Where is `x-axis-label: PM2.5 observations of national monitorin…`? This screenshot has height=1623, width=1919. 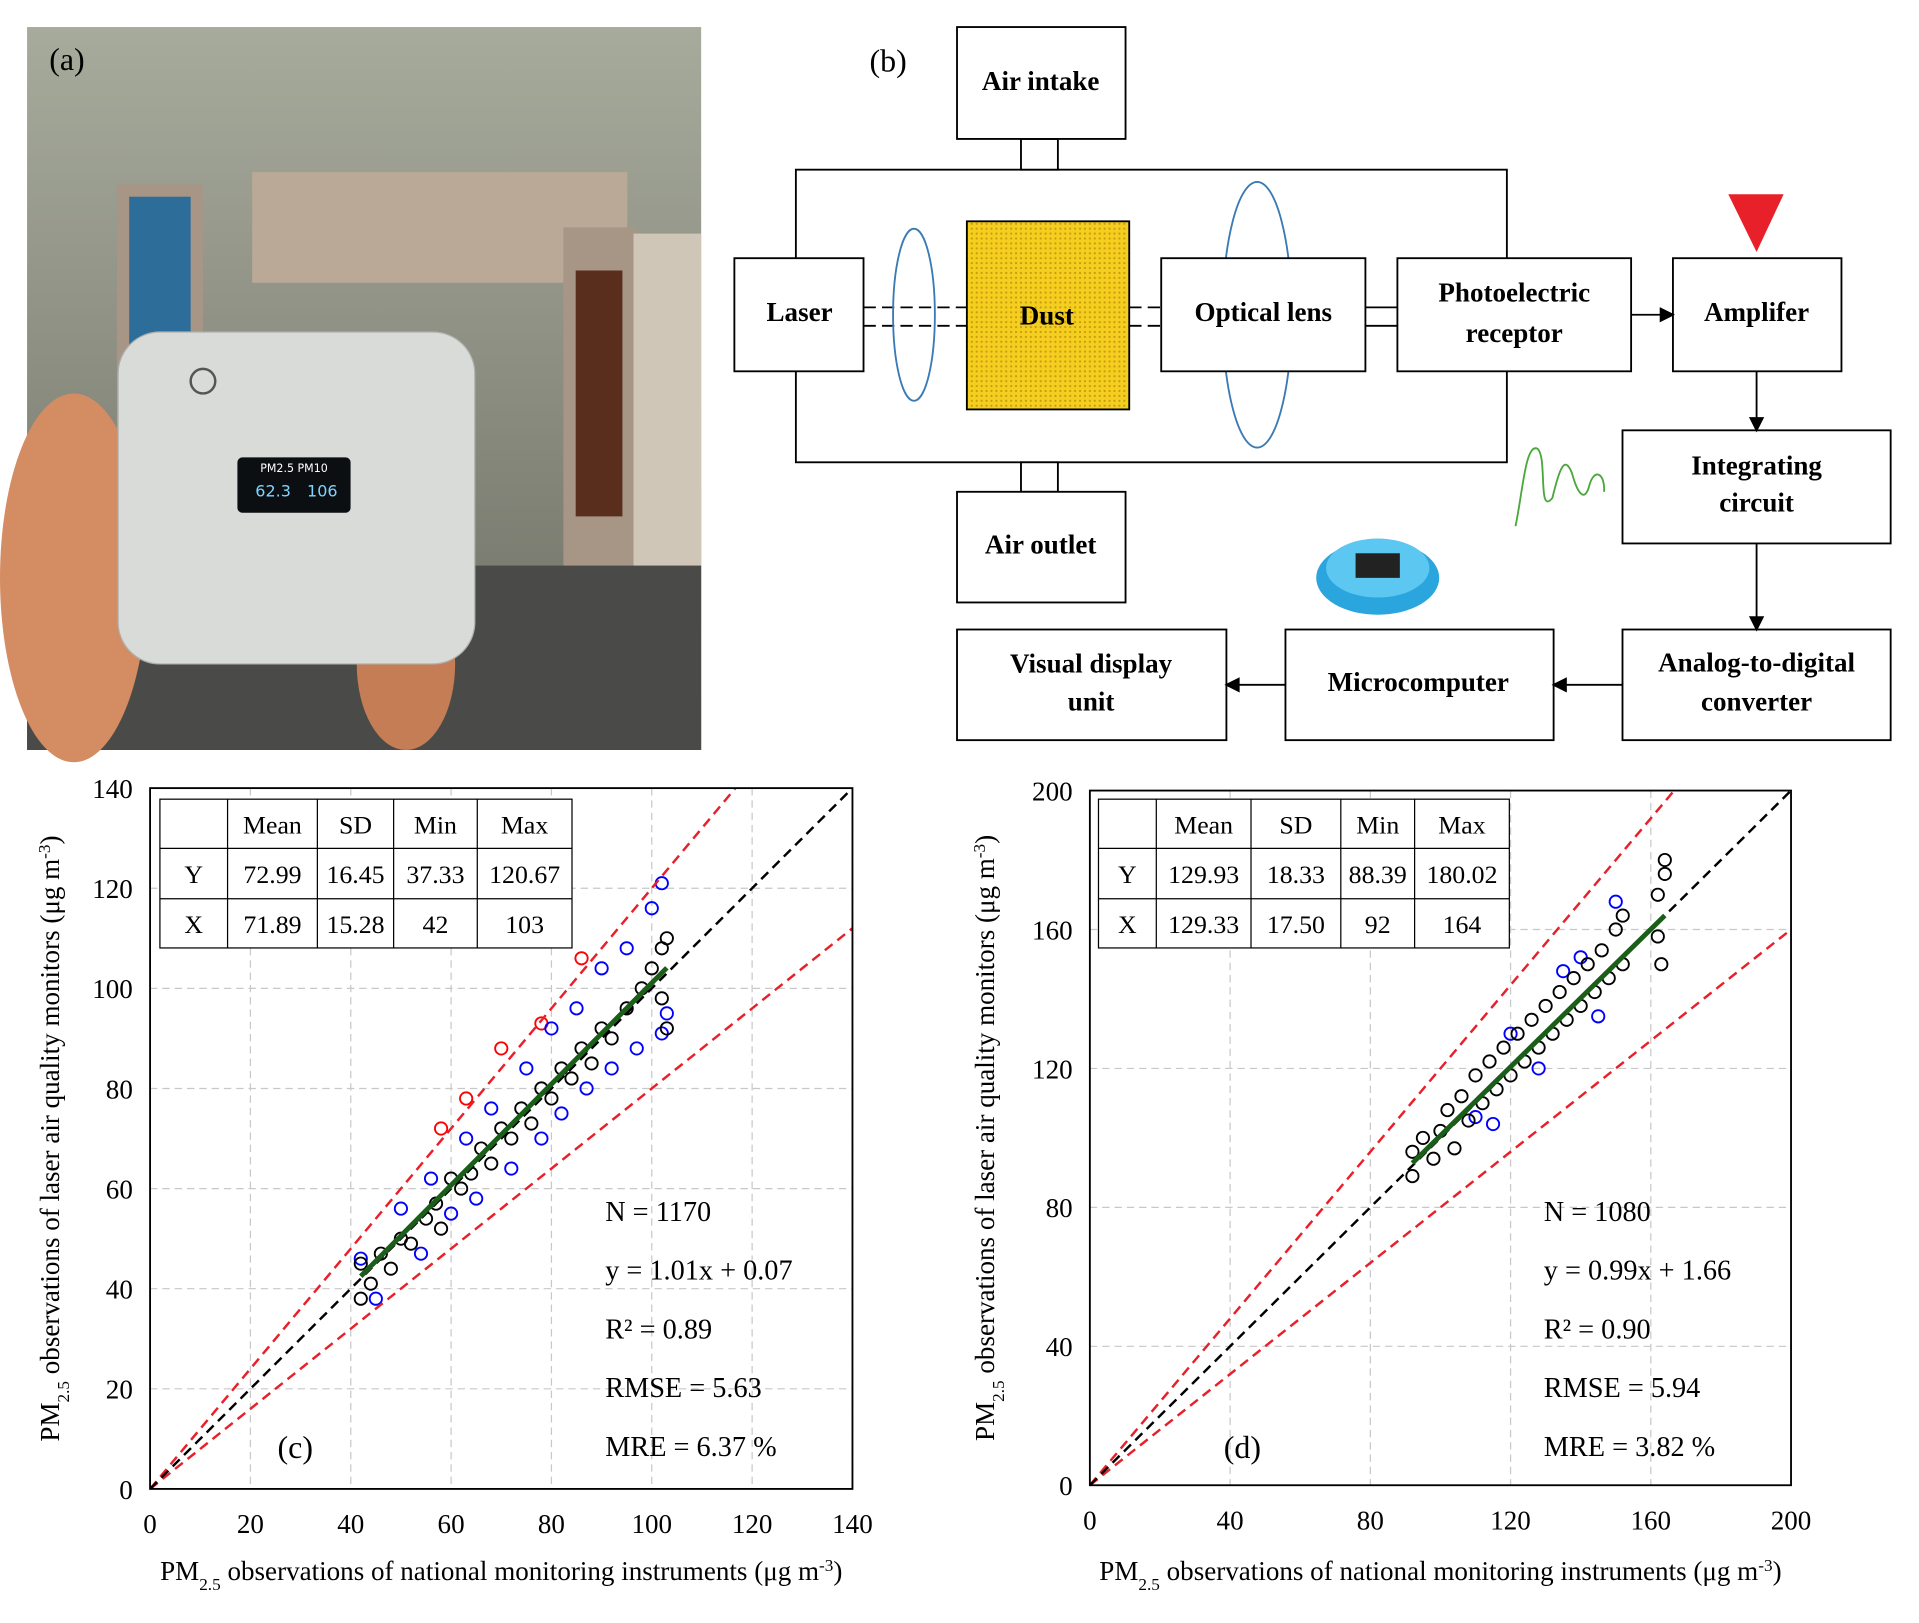
x-axis-label: PM2.5 observations of national monitorin… is located at coordinates (501, 1574).